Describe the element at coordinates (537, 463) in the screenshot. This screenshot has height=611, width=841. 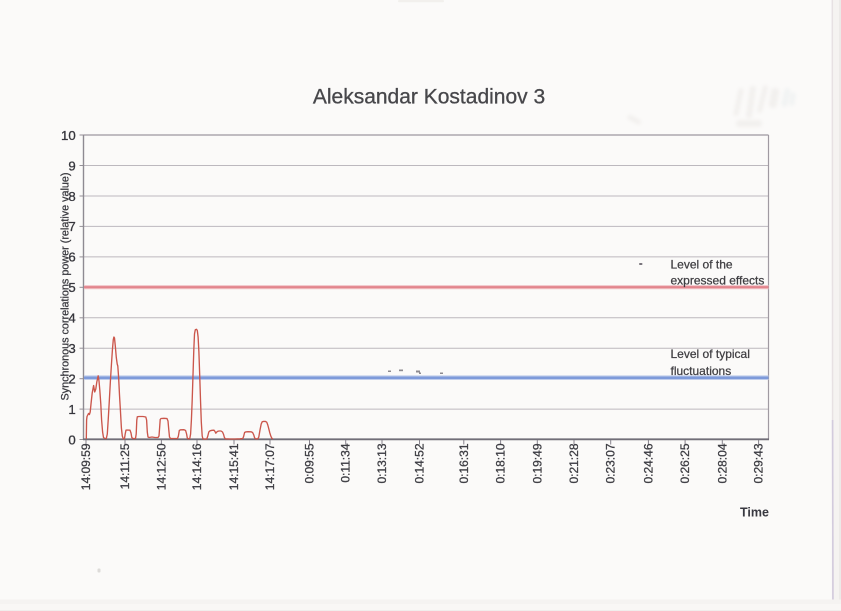
I see `svg-text: 0:19:49` at that location.